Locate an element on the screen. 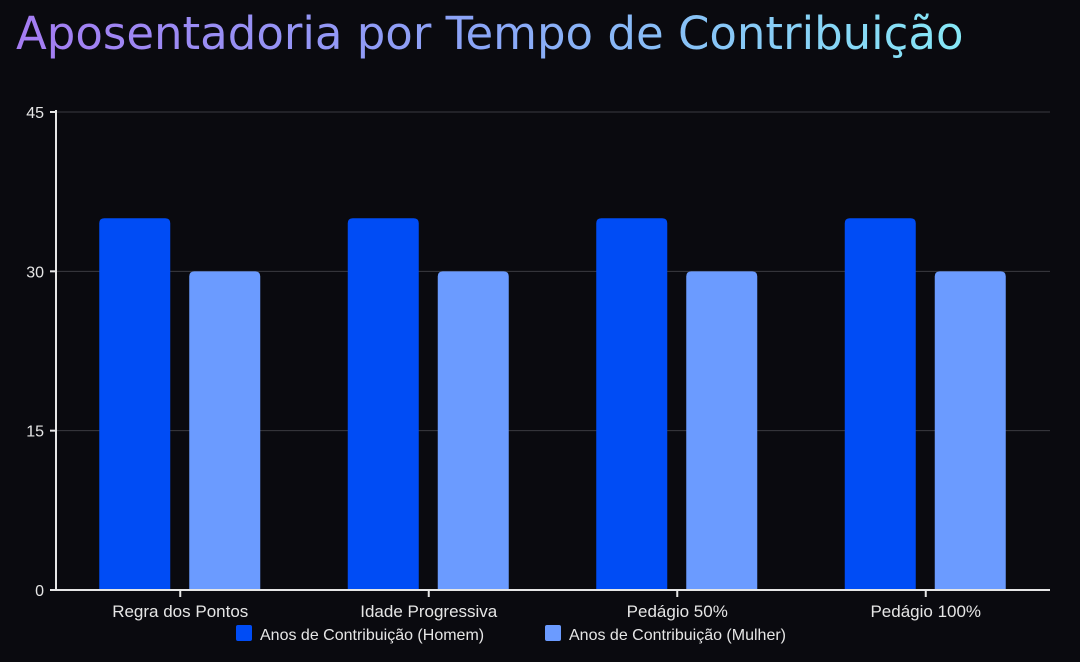 This screenshot has width=1080, height=662. legend-label: Anos de Contribuição (Mulher) is located at coordinates (677, 635).